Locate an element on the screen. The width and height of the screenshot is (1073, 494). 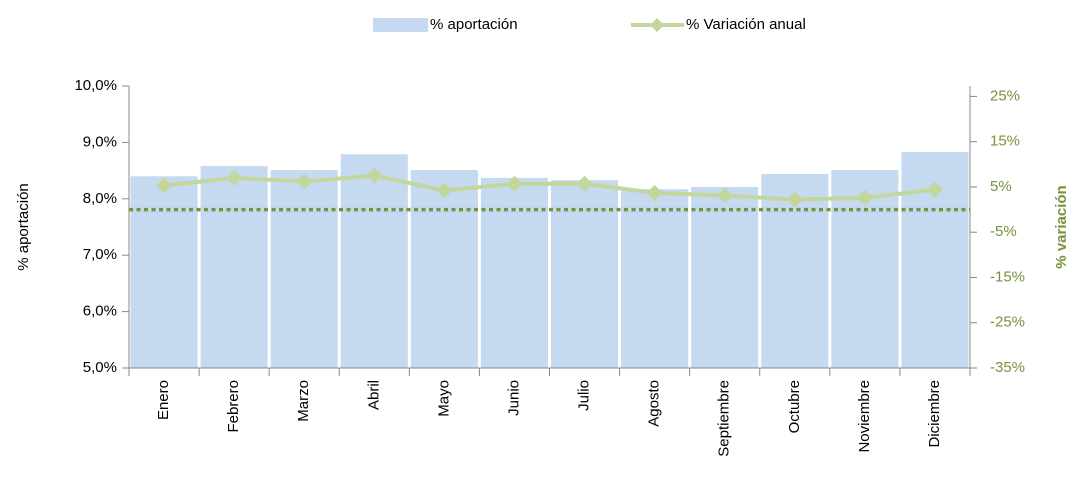
y-tick-label: 7,0% is located at coordinates (100, 254).